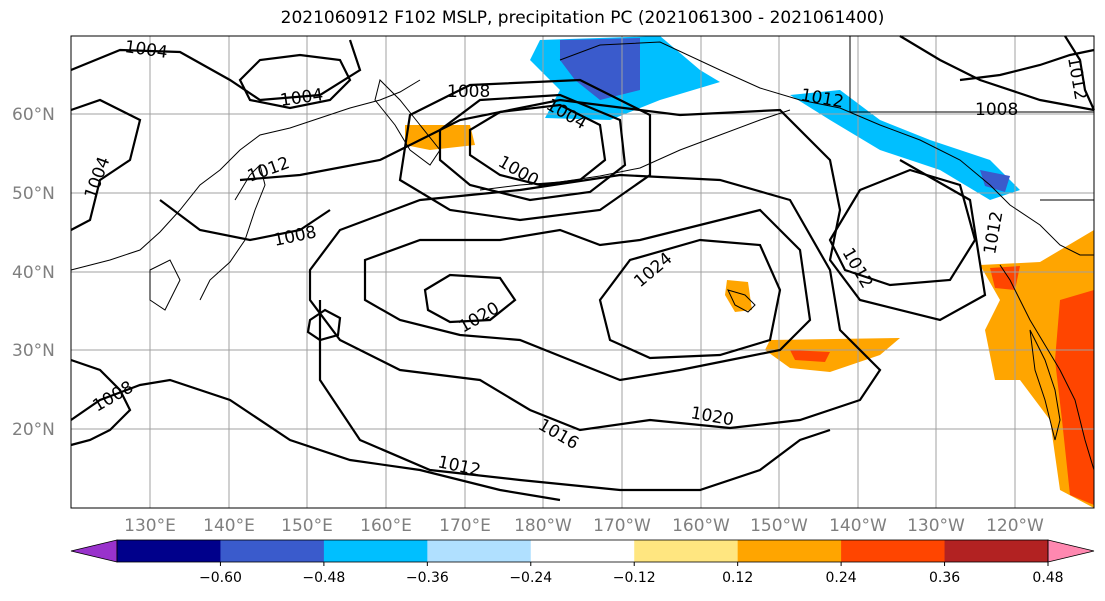 The height and width of the screenshot is (601, 1105). What do you see at coordinates (465, 526) in the screenshot?
I see `lon-label: 170°E` at bounding box center [465, 526].